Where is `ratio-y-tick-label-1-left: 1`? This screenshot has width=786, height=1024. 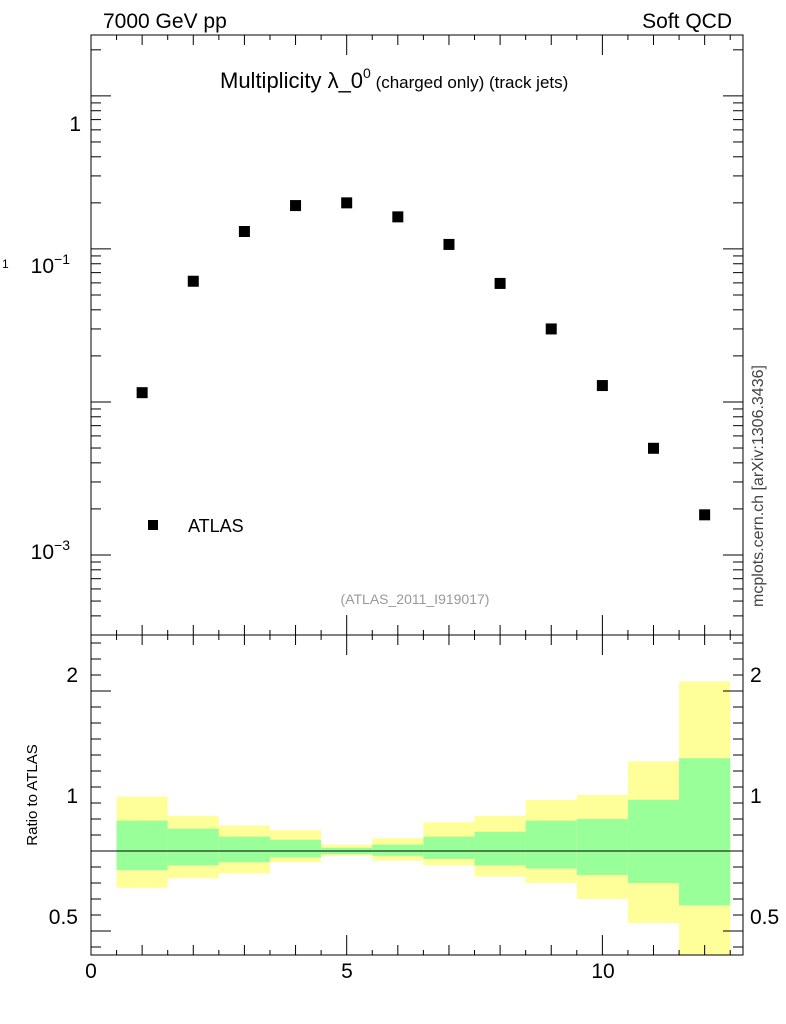 ratio-y-tick-label-1-left: 1 is located at coordinates (72, 796).